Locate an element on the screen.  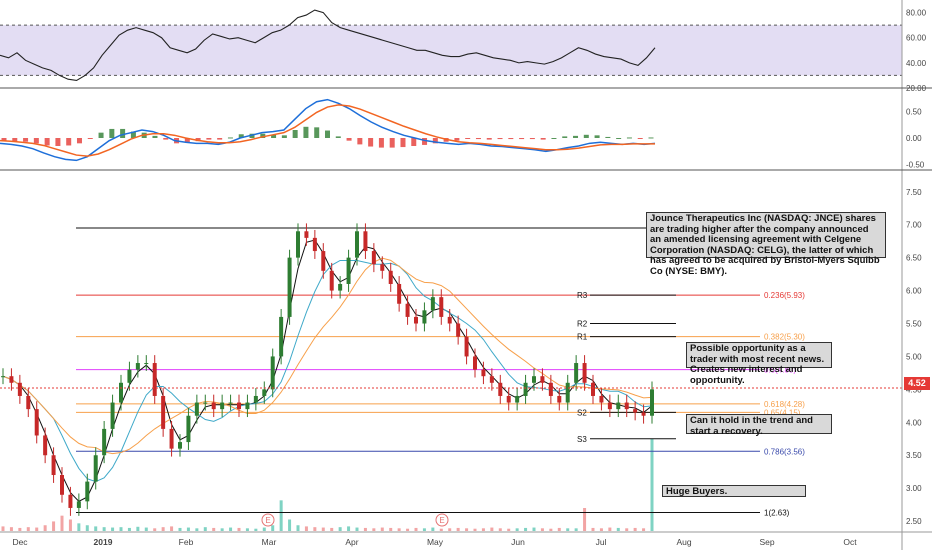
fib-label: 0.786(3.56) is located at coordinates (784, 451).